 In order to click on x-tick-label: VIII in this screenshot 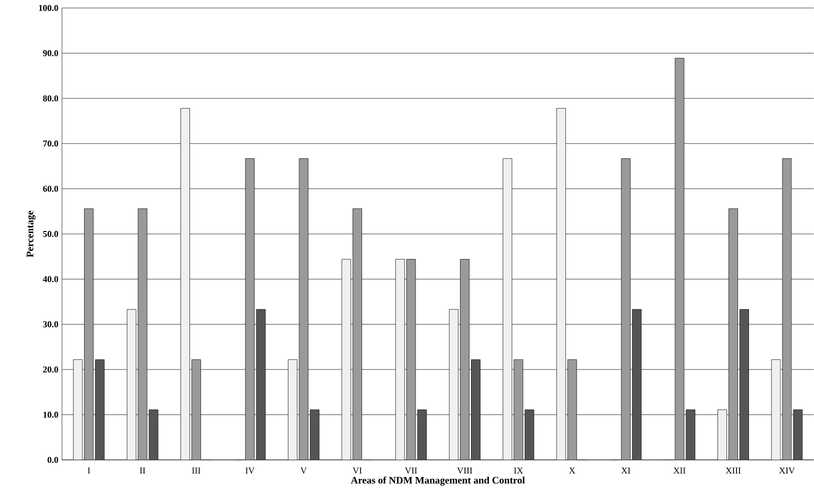, I will do `click(464, 471)`.